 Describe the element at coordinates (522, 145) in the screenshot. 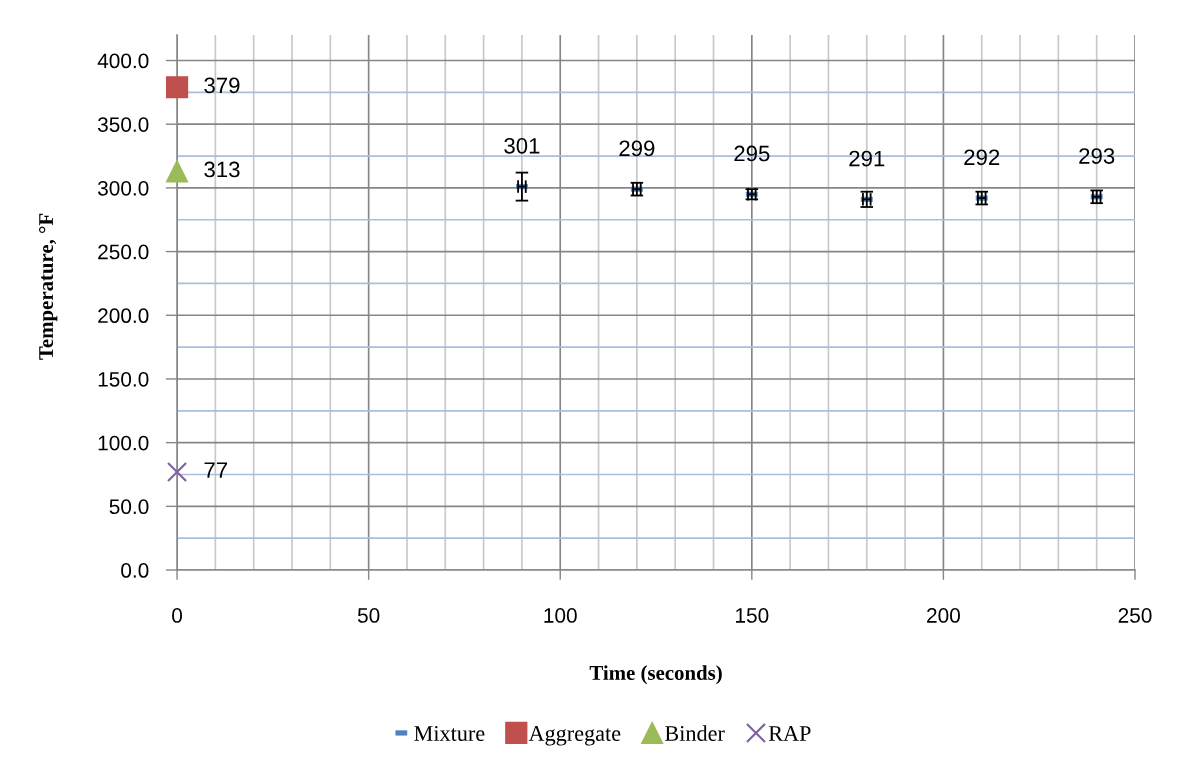

I see `data-label: 301` at that location.